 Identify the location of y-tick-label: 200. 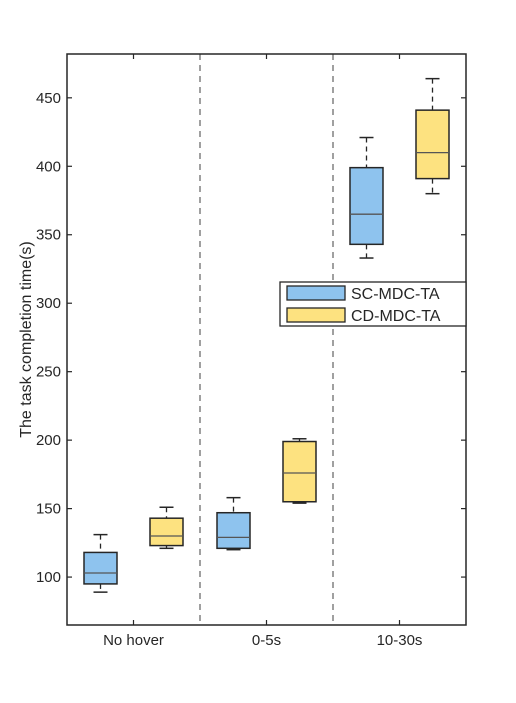
(48, 440).